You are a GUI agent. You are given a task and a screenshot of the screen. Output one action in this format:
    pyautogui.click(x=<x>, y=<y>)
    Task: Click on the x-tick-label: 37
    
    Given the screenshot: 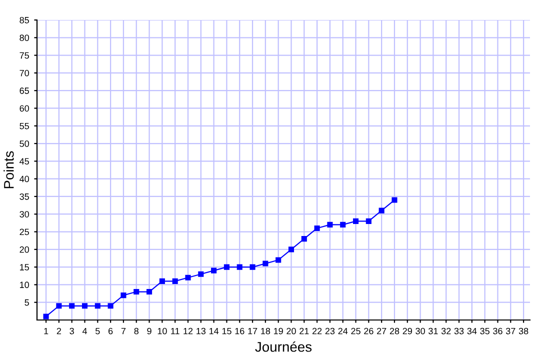 What is the action you would take?
    pyautogui.click(x=511, y=331)
    